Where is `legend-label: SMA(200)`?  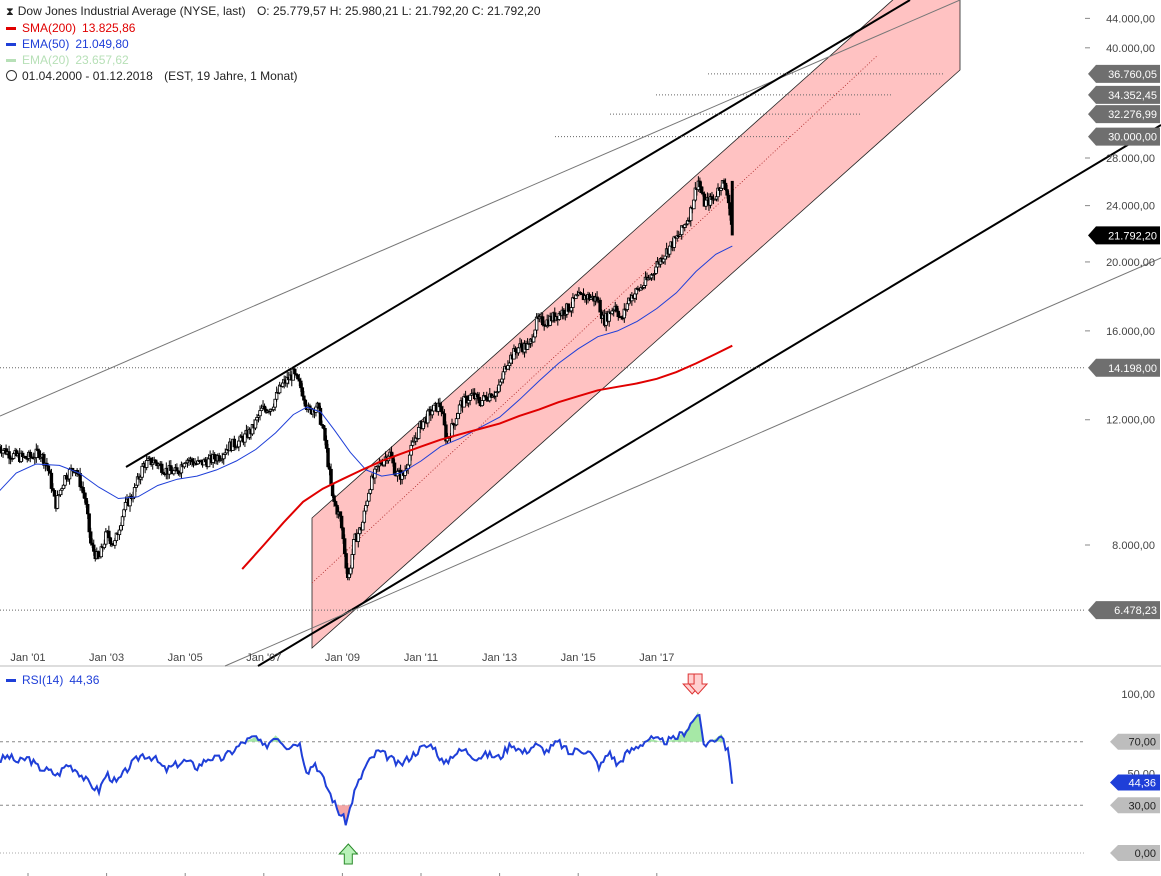
legend-label: SMA(200) is located at coordinates (49, 28).